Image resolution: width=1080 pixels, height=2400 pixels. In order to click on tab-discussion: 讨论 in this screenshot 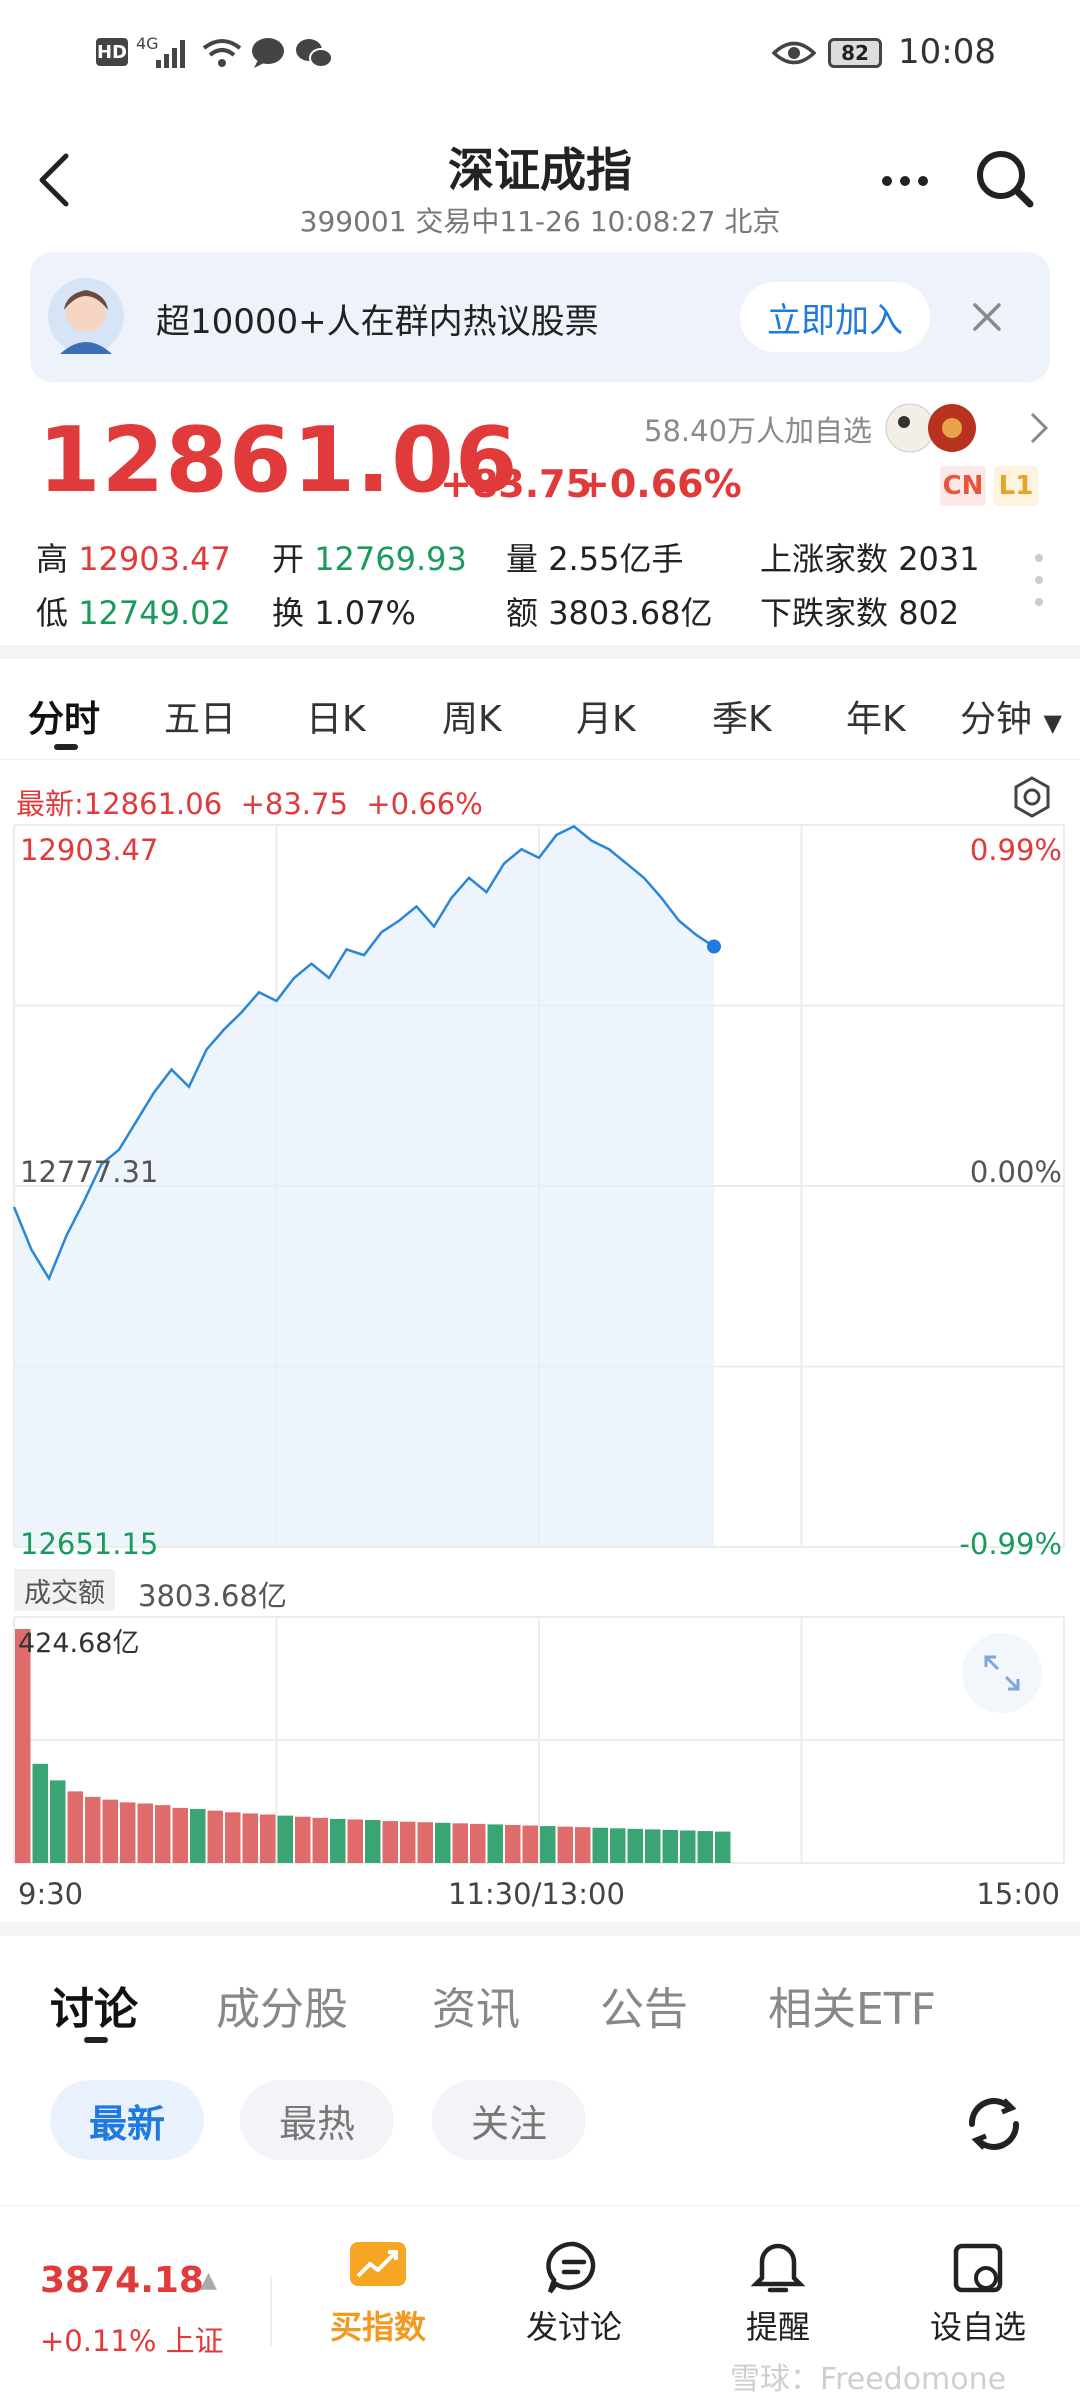, I will do `click(94, 2009)`.